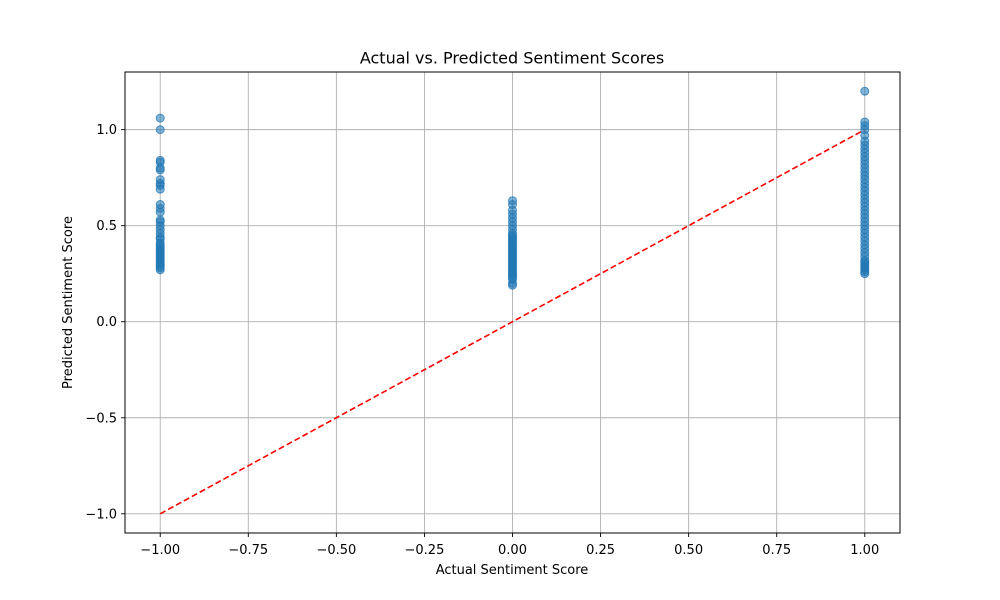  What do you see at coordinates (425, 550) in the screenshot?
I see `x-tick-label: −0.25` at bounding box center [425, 550].